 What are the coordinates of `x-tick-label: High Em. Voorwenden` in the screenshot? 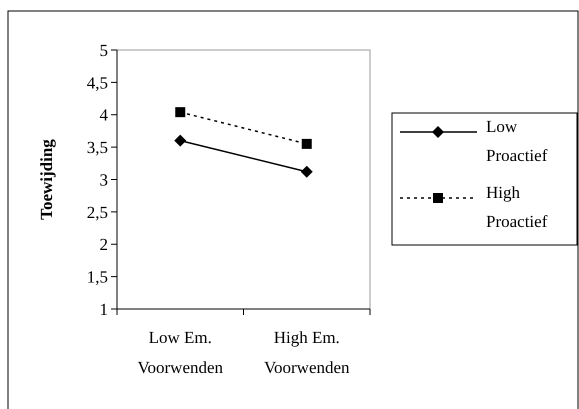 It's located at (307, 352).